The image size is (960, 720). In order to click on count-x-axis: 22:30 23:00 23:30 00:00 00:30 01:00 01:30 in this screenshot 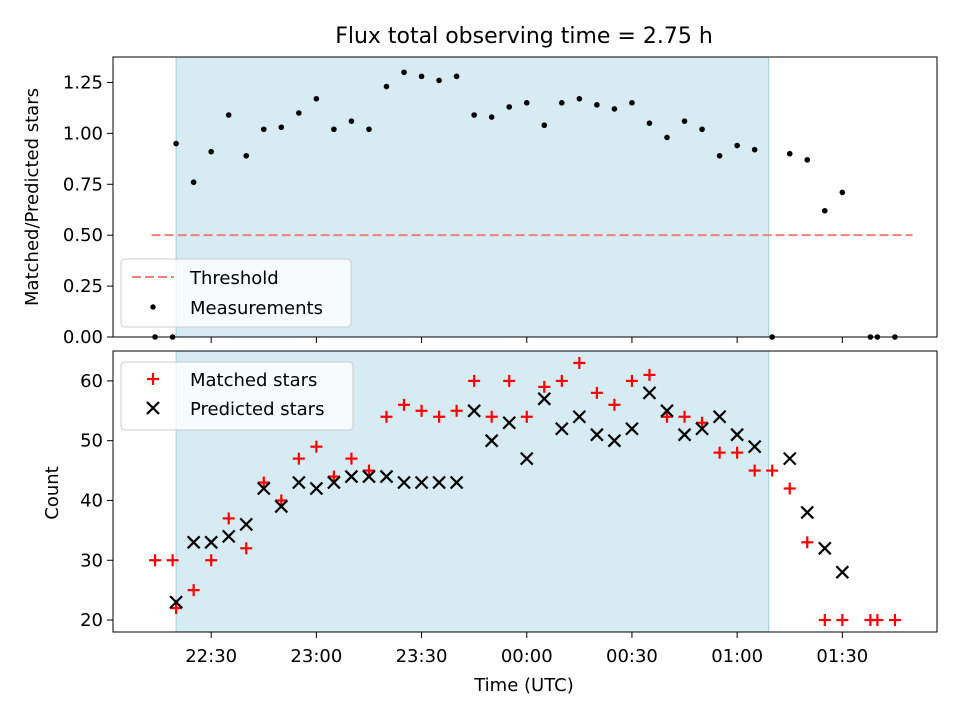, I will do `click(526, 649)`.